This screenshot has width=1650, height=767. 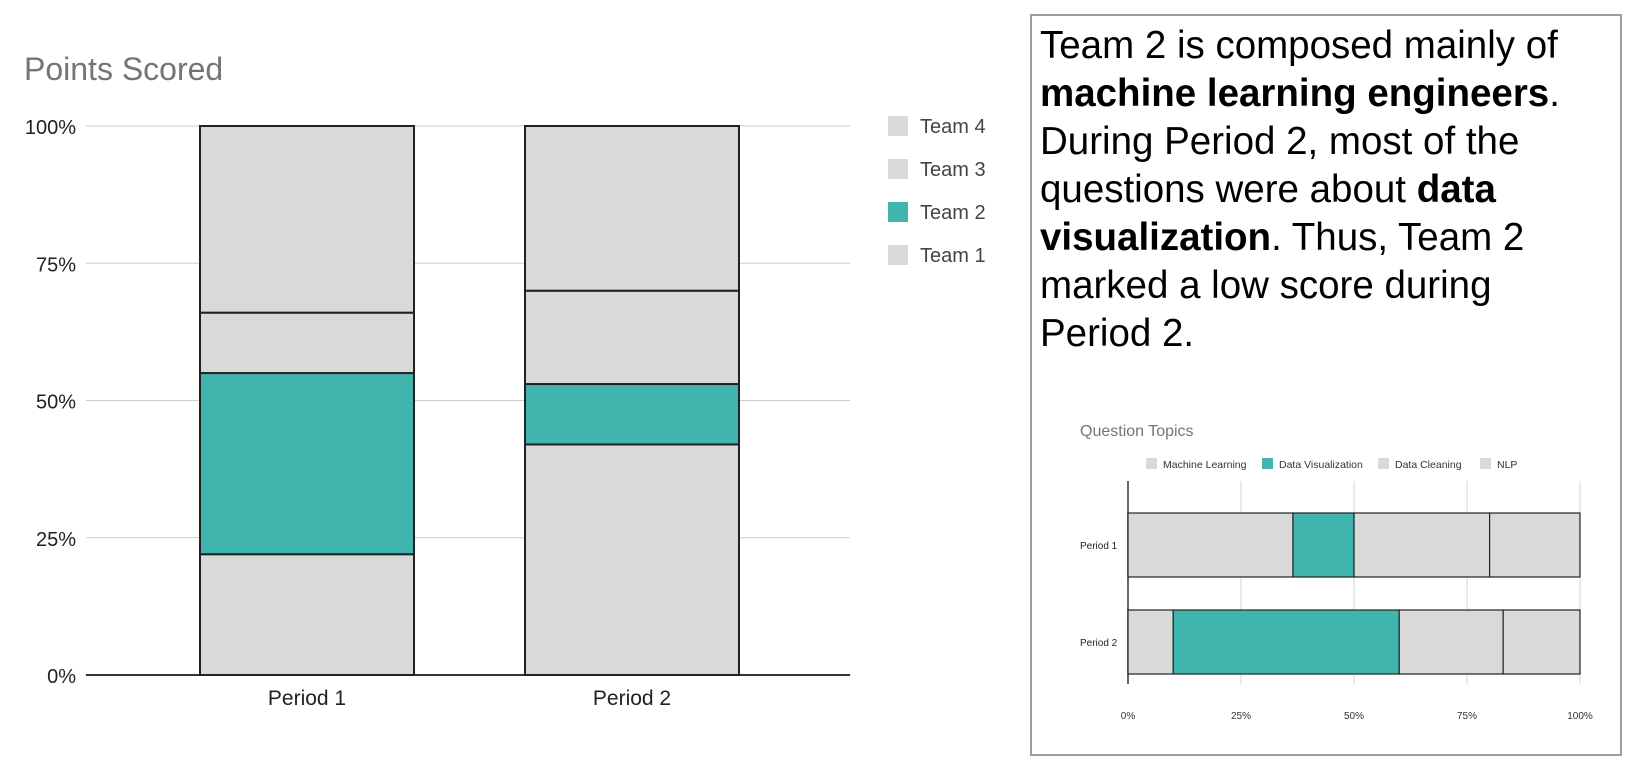 What do you see at coordinates (953, 127) in the screenshot?
I see `legend-label-team-4: Team 4` at bounding box center [953, 127].